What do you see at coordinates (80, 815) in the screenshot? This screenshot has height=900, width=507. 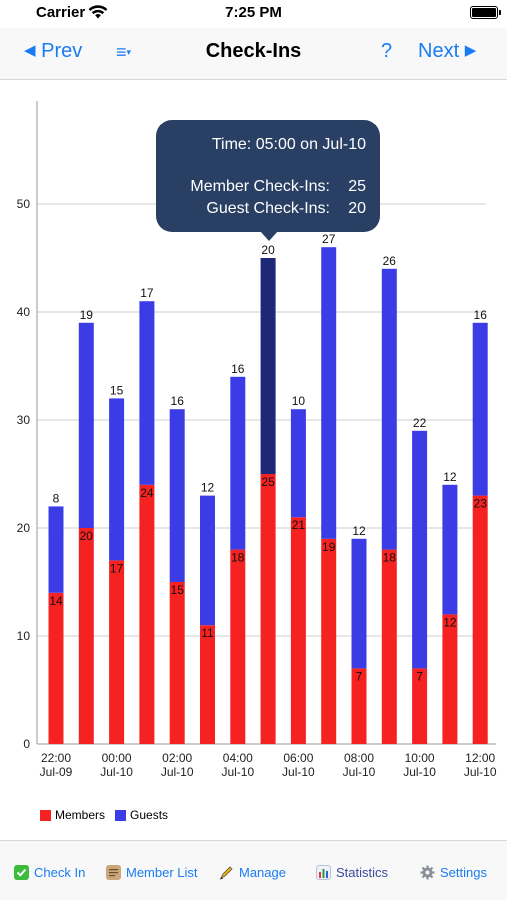 I see `legend-members-label: Members` at bounding box center [80, 815].